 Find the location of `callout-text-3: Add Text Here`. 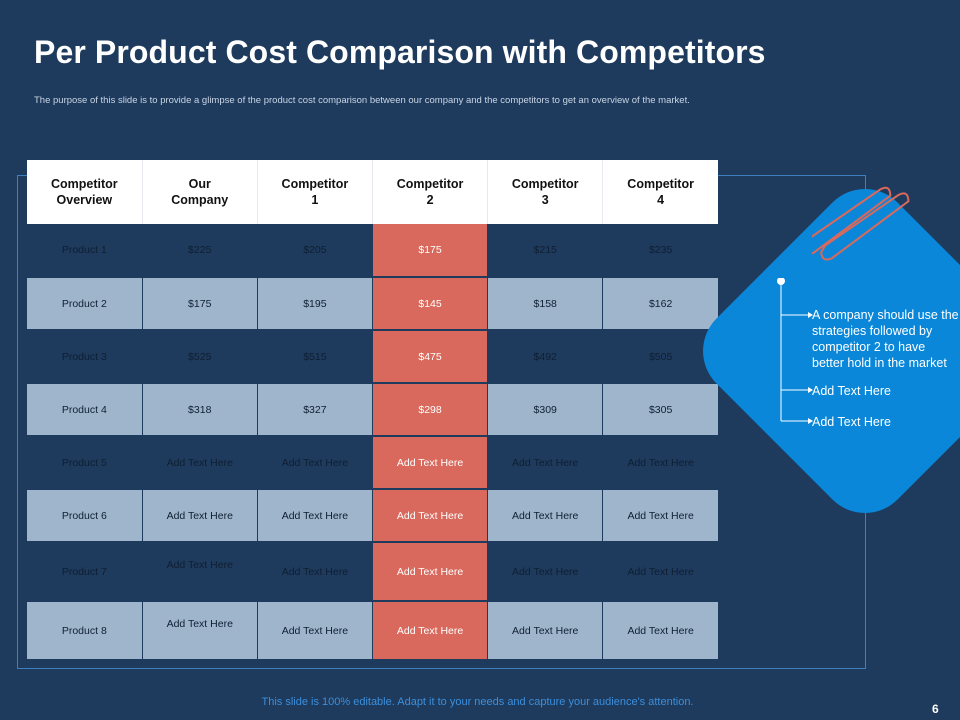

callout-text-3: Add Text Here is located at coordinates (851, 422).